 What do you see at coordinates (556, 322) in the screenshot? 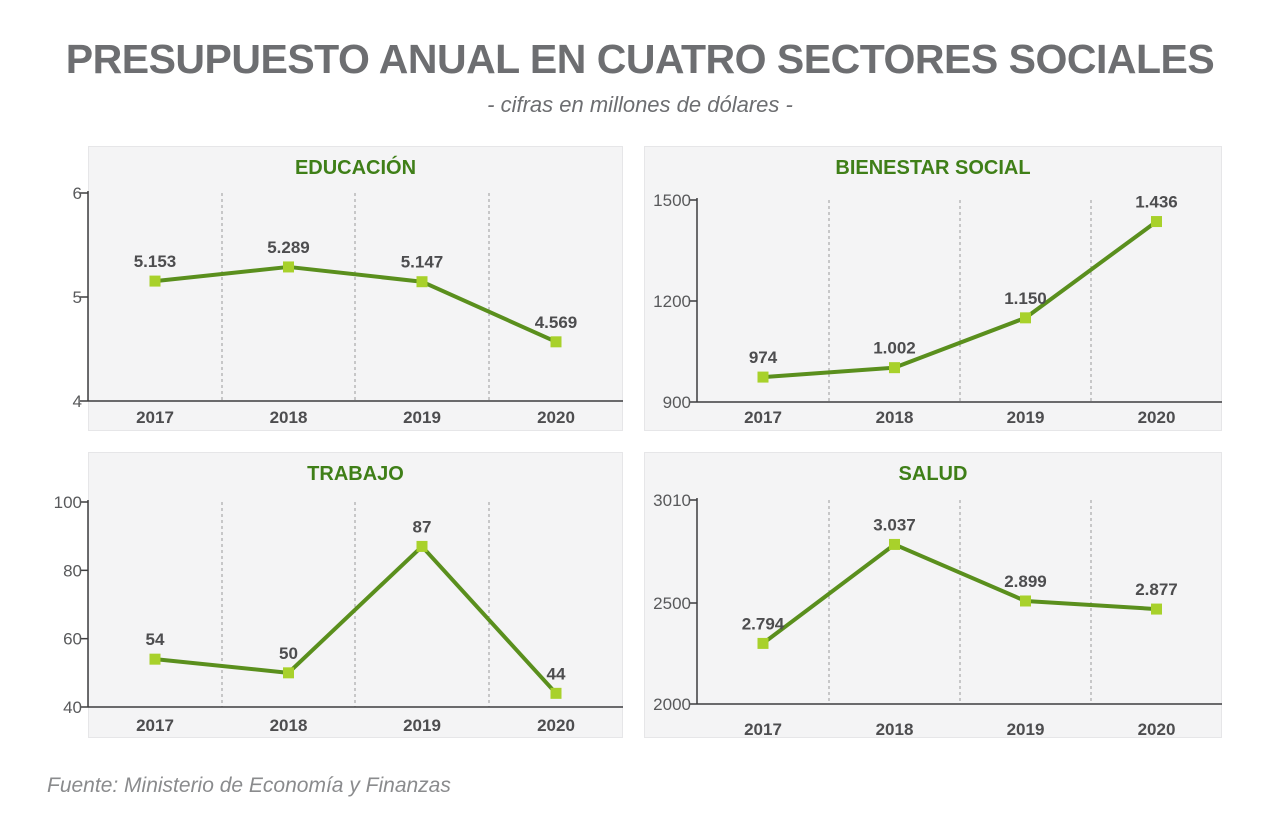
I see `data-label: 4.569` at bounding box center [556, 322].